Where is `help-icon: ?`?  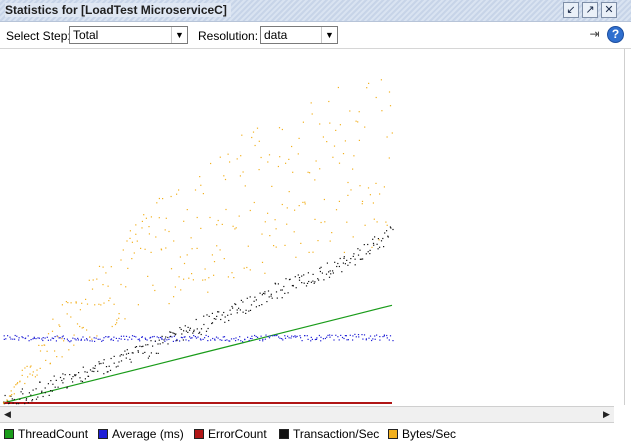 help-icon: ? is located at coordinates (615, 34).